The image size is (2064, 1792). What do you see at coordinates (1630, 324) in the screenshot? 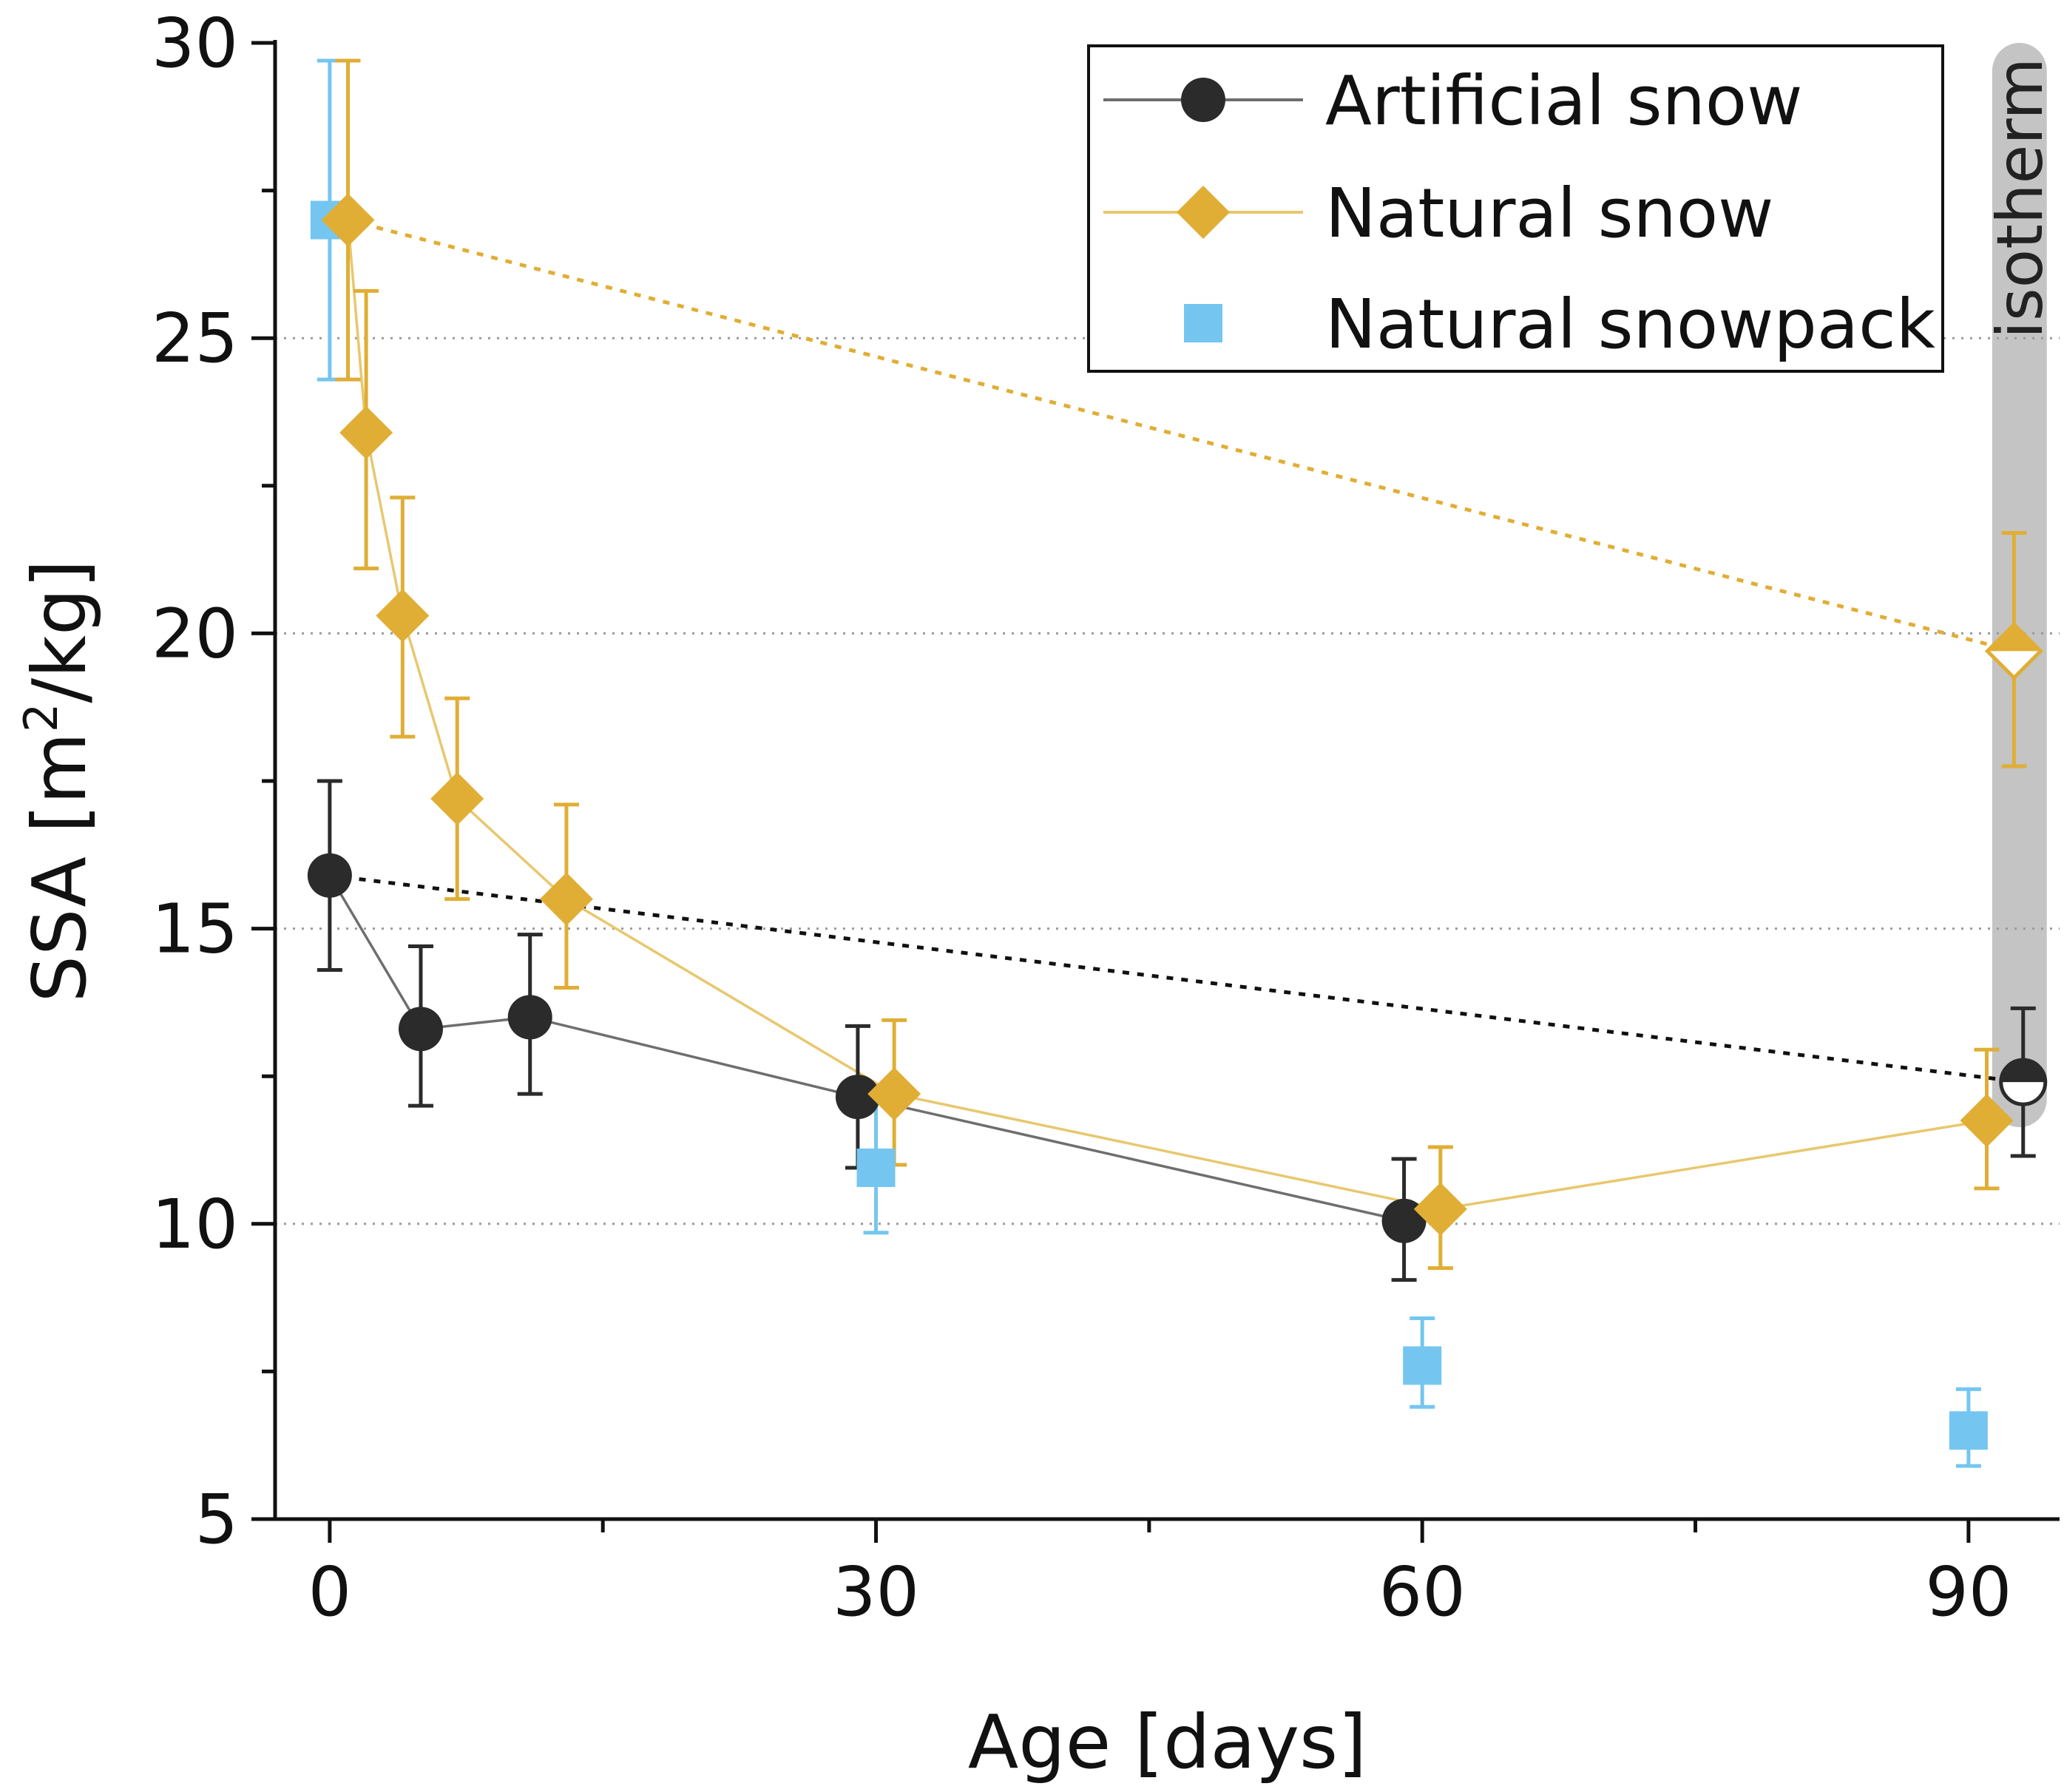
I see `legend-label-natural-snowpack: Natural snowpack` at bounding box center [1630, 324].